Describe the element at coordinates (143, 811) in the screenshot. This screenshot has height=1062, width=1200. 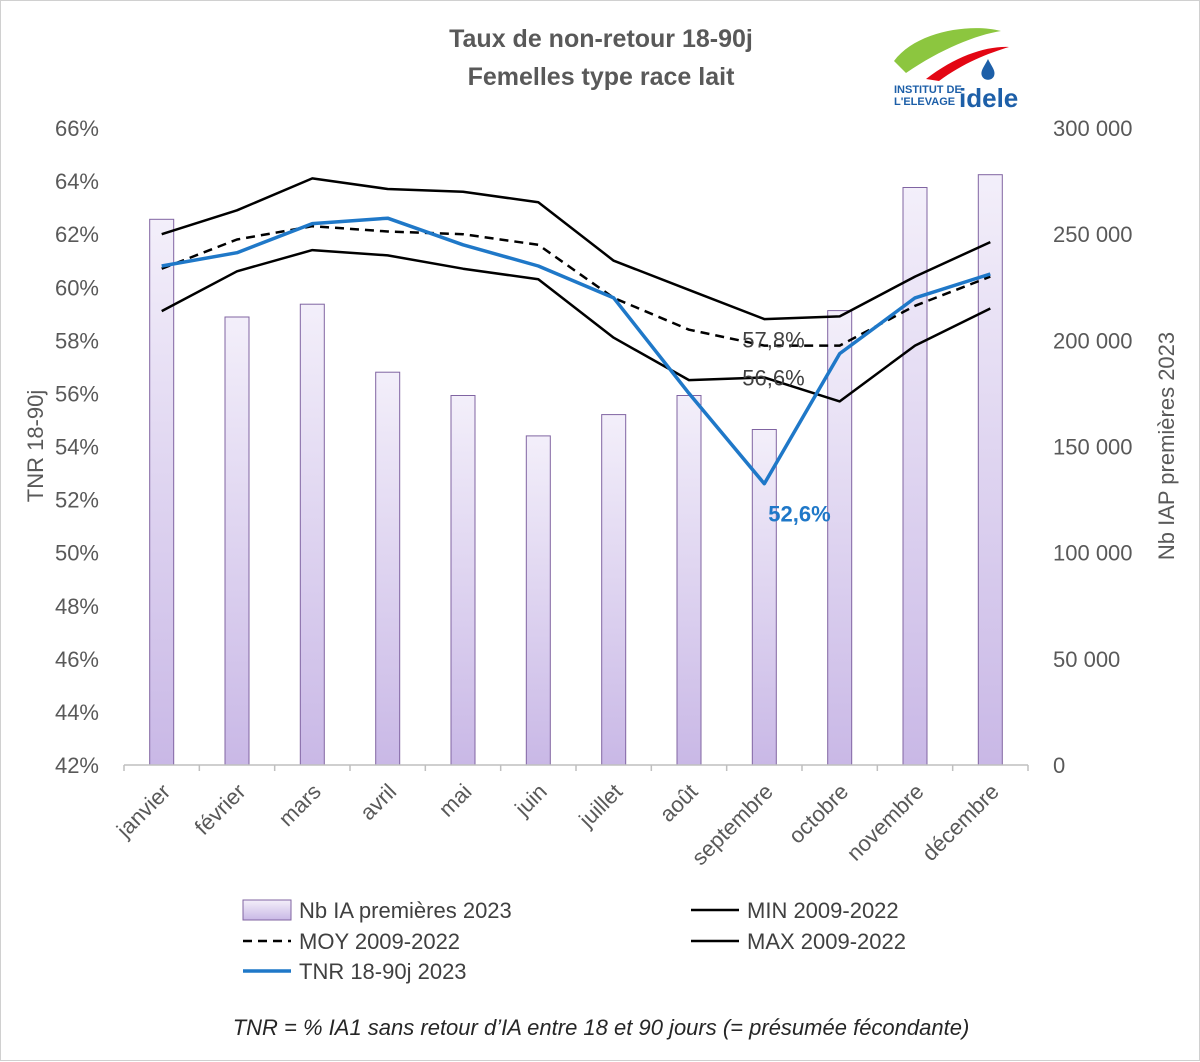
I see `x-tick-label: janvier` at that location.